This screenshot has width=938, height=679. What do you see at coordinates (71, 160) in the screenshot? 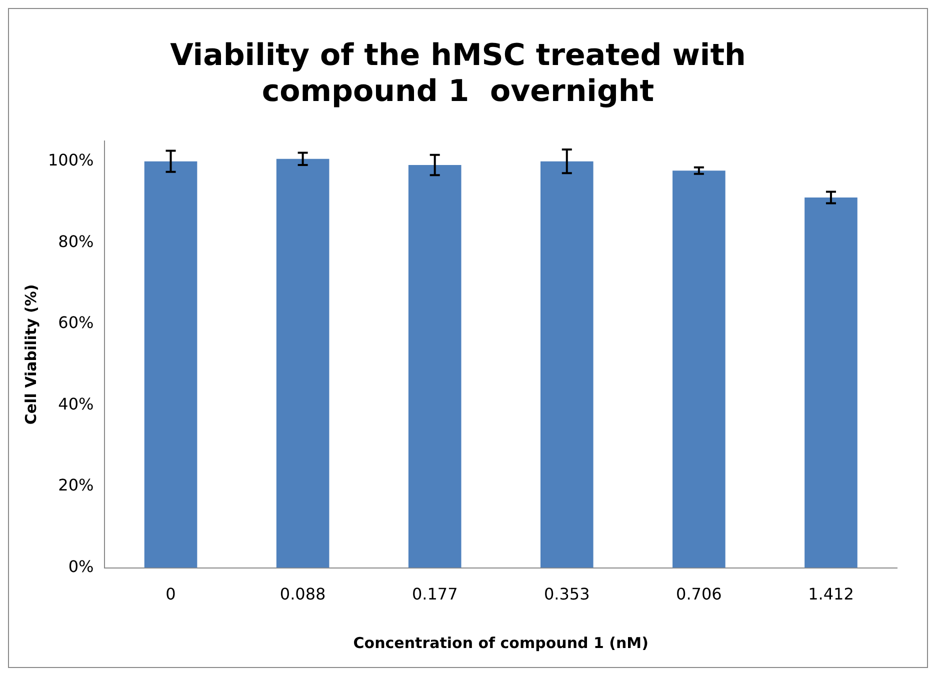
I see `y-tick-label: 100%` at bounding box center [71, 160].